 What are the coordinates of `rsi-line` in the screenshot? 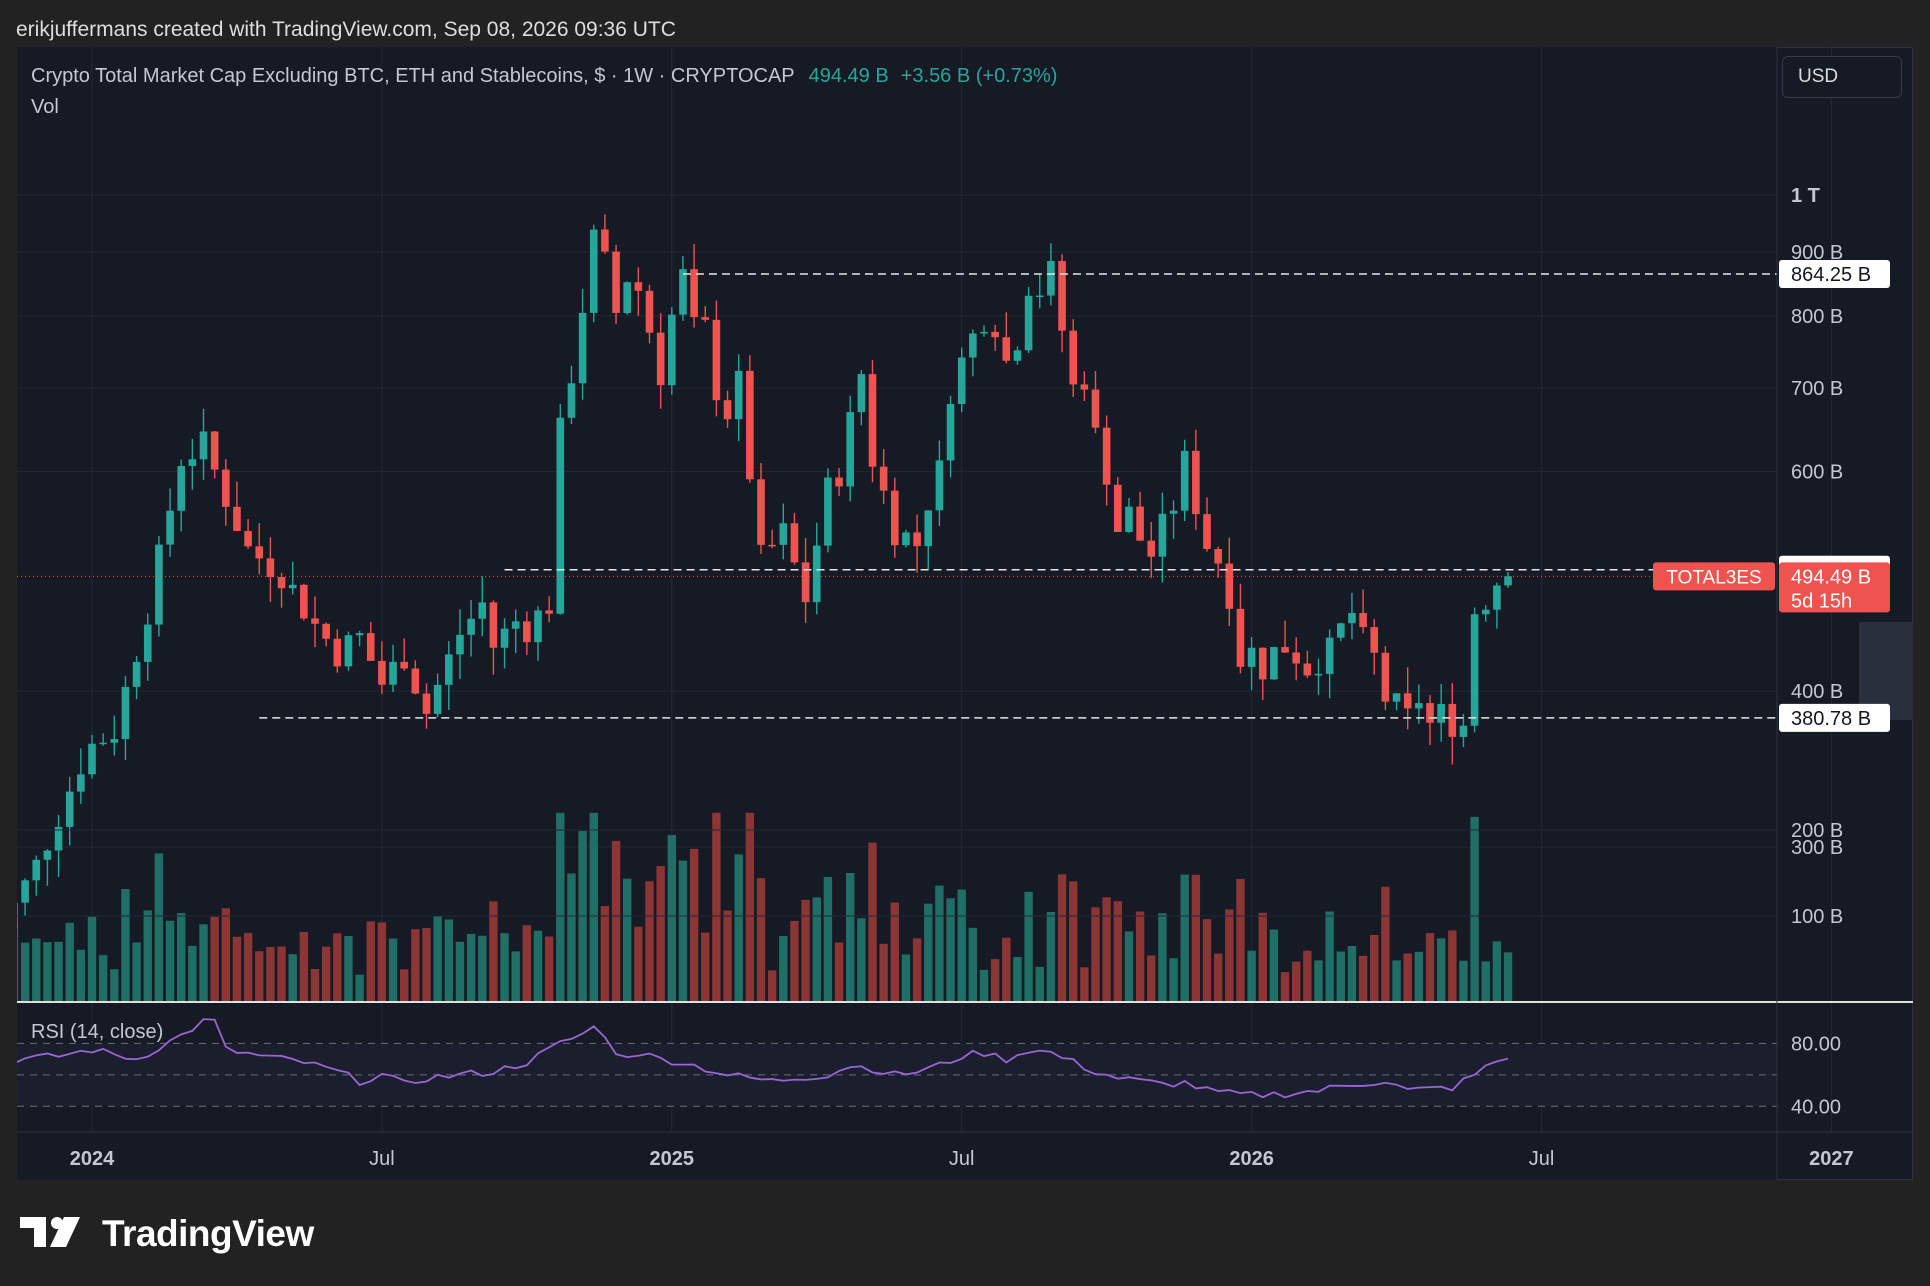 It's located at (763, 1058).